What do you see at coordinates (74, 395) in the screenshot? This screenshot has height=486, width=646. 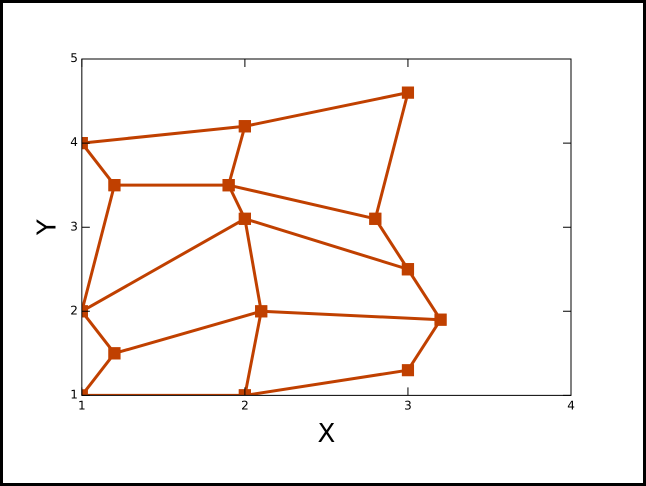 I see `y-tick-label: 1` at bounding box center [74, 395].